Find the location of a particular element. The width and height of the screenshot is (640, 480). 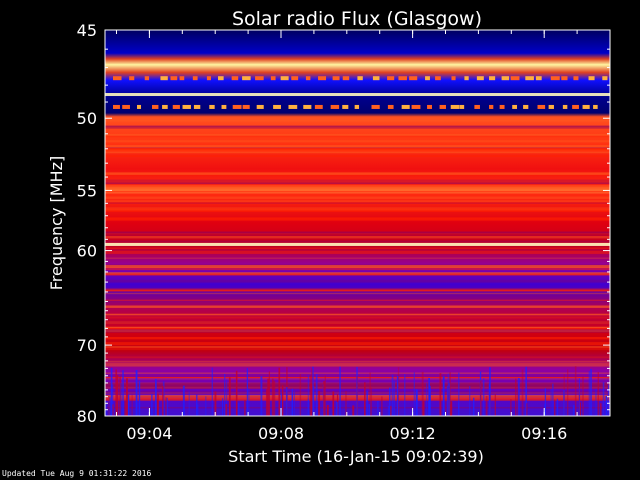

x-tick-label: 09:12 is located at coordinates (413, 433).